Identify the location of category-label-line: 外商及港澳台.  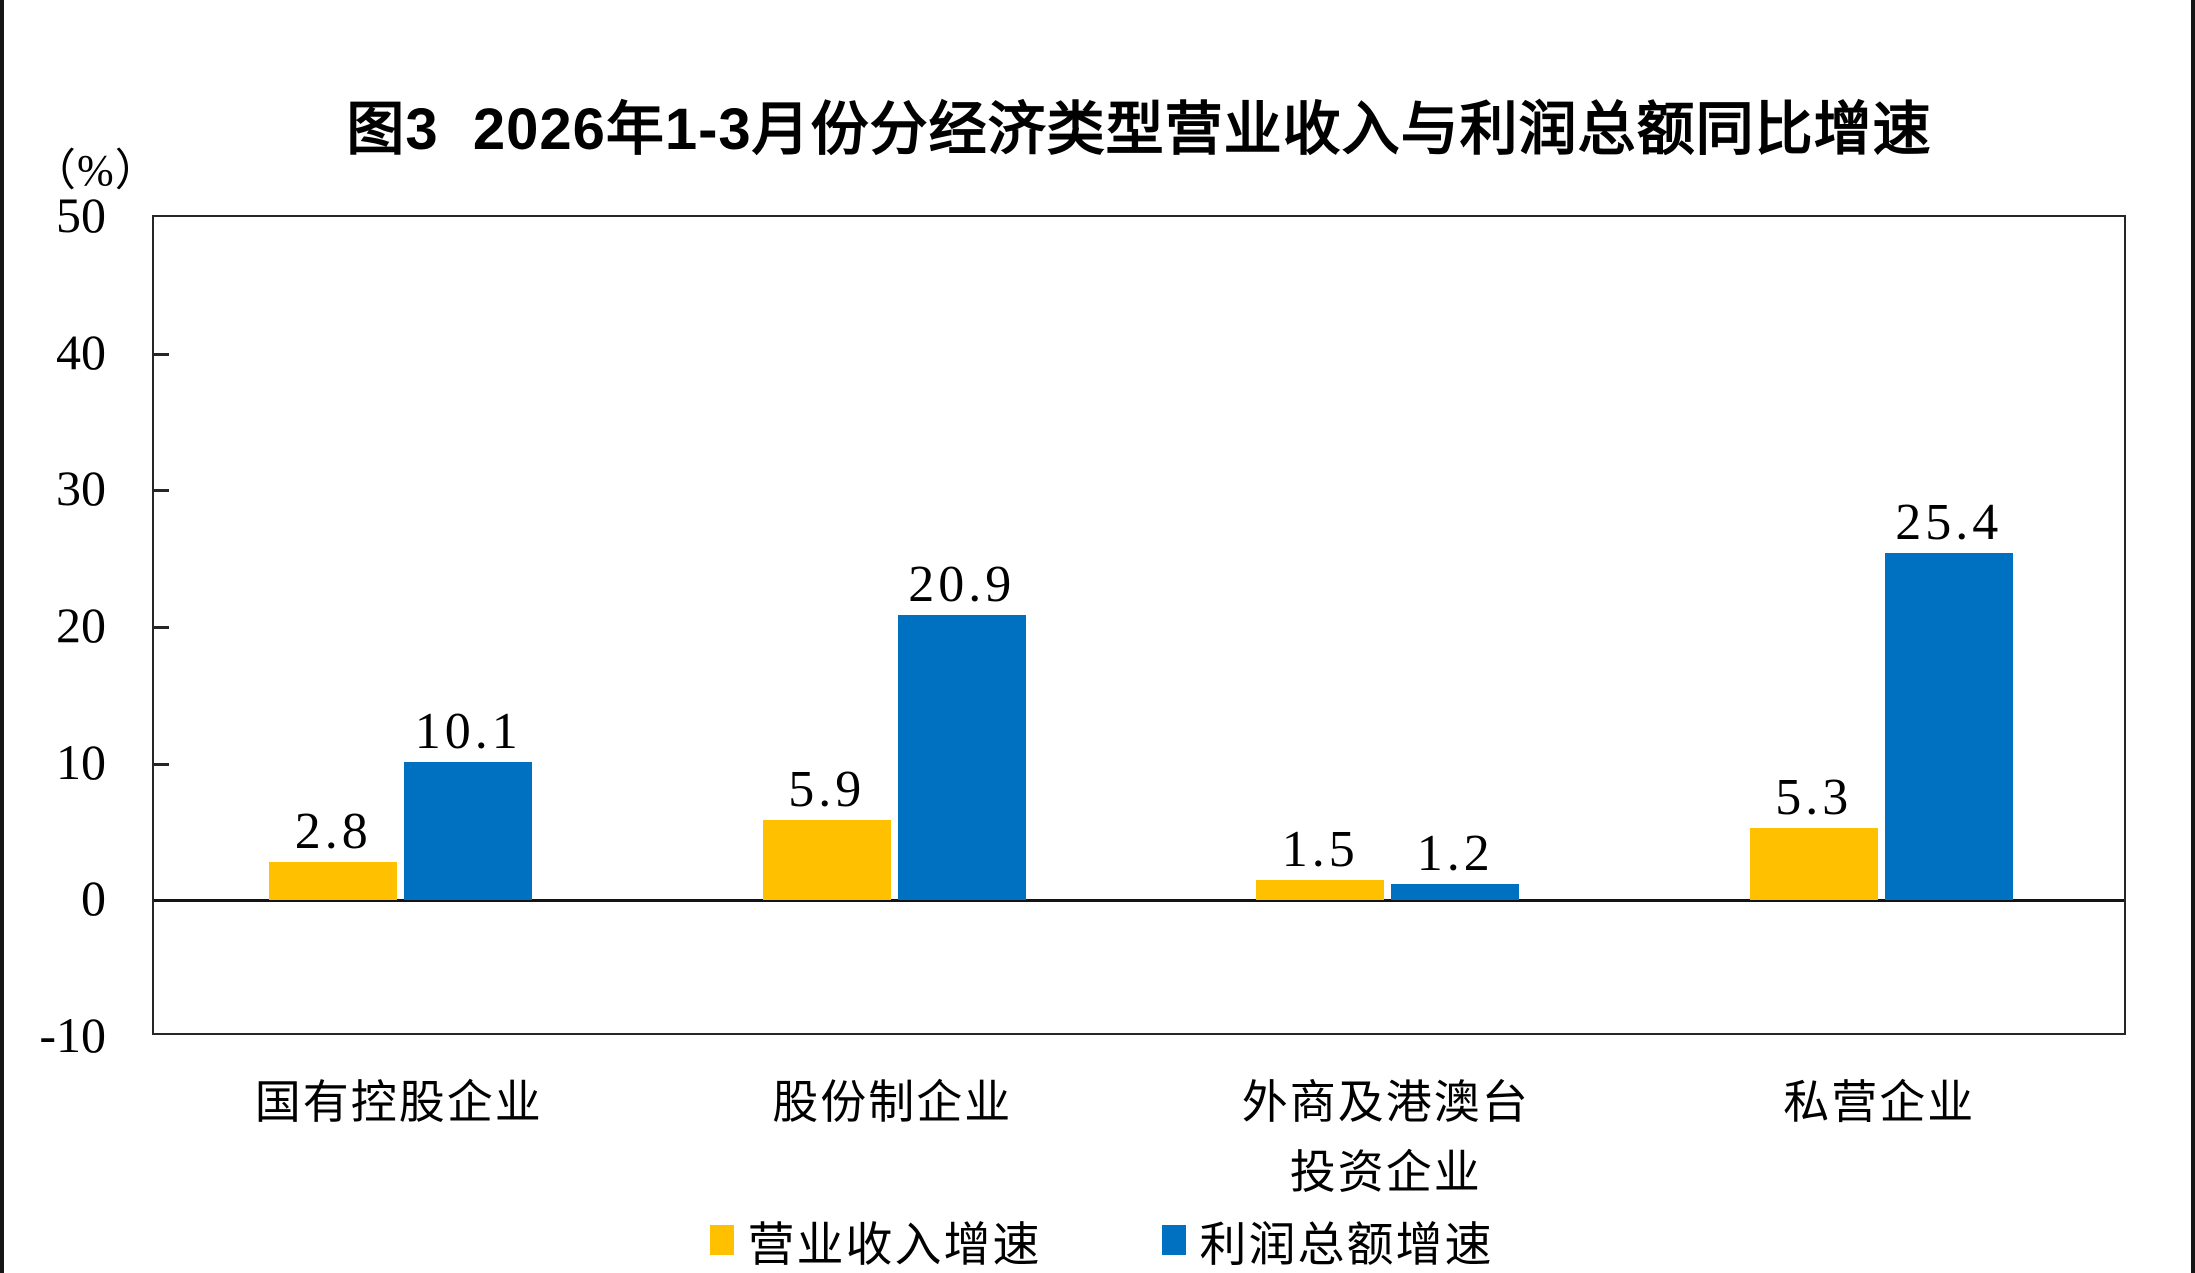
(1385, 1102).